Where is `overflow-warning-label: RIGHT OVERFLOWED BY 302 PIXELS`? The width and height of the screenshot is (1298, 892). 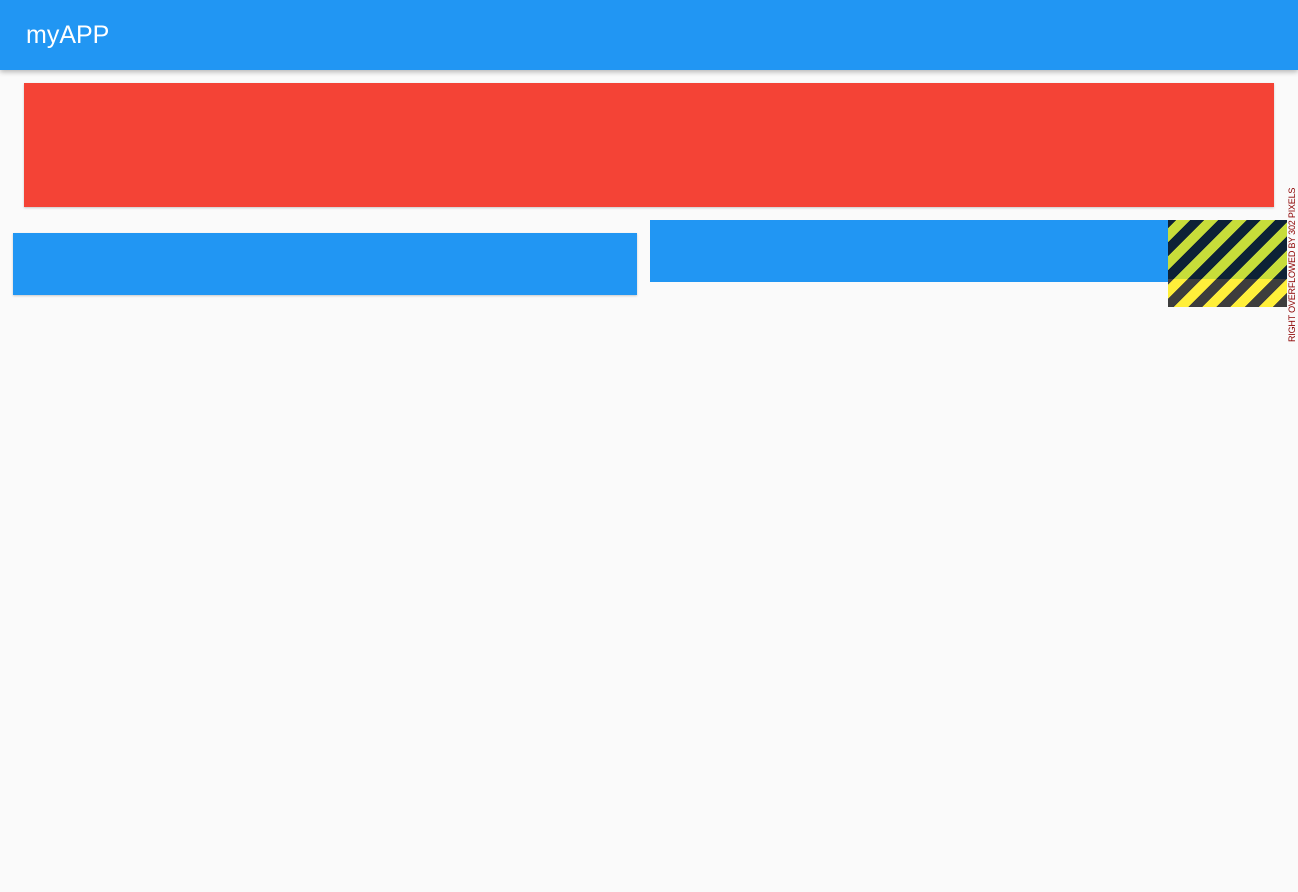
overflow-warning-label: RIGHT OVERFLOWED BY 302 PIXELS is located at coordinates (1292, 265).